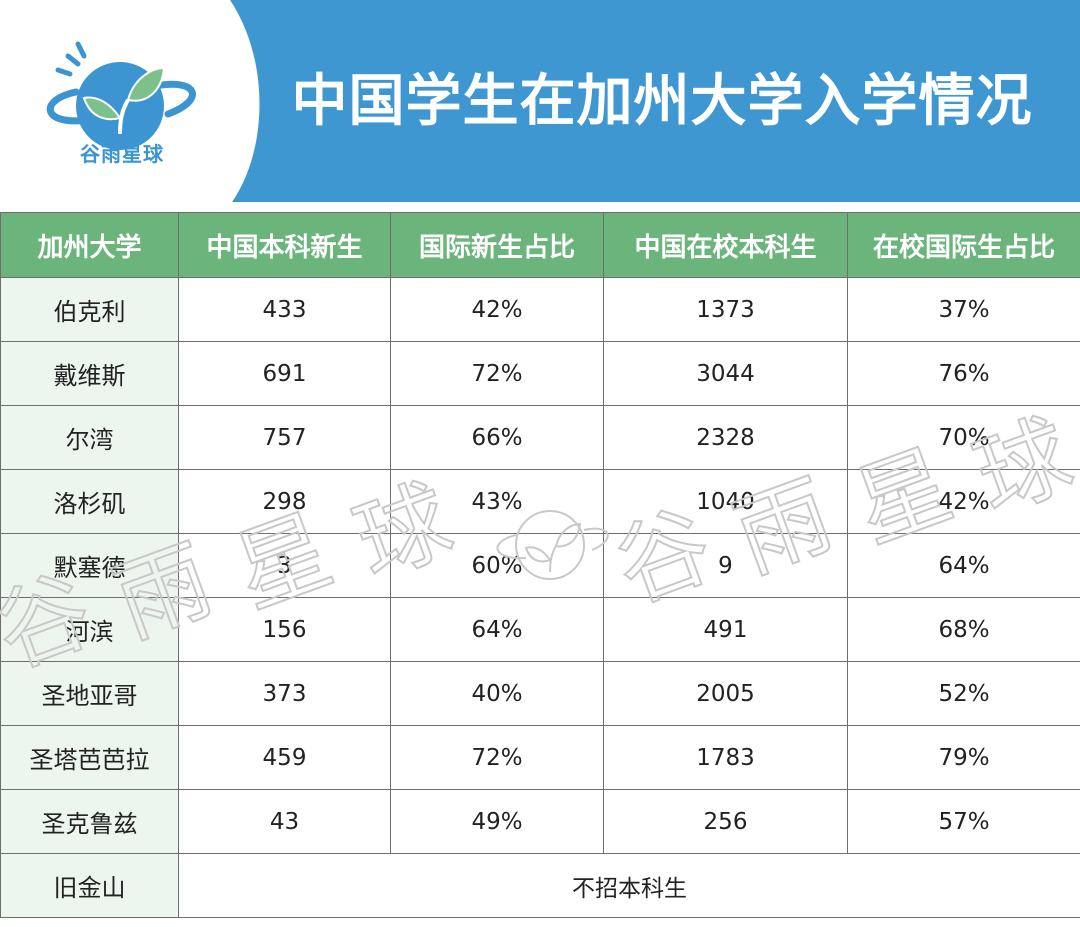 This screenshot has height=927, width=1080. Describe the element at coordinates (725, 373) in the screenshot. I see `table-cell: 3044` at that location.